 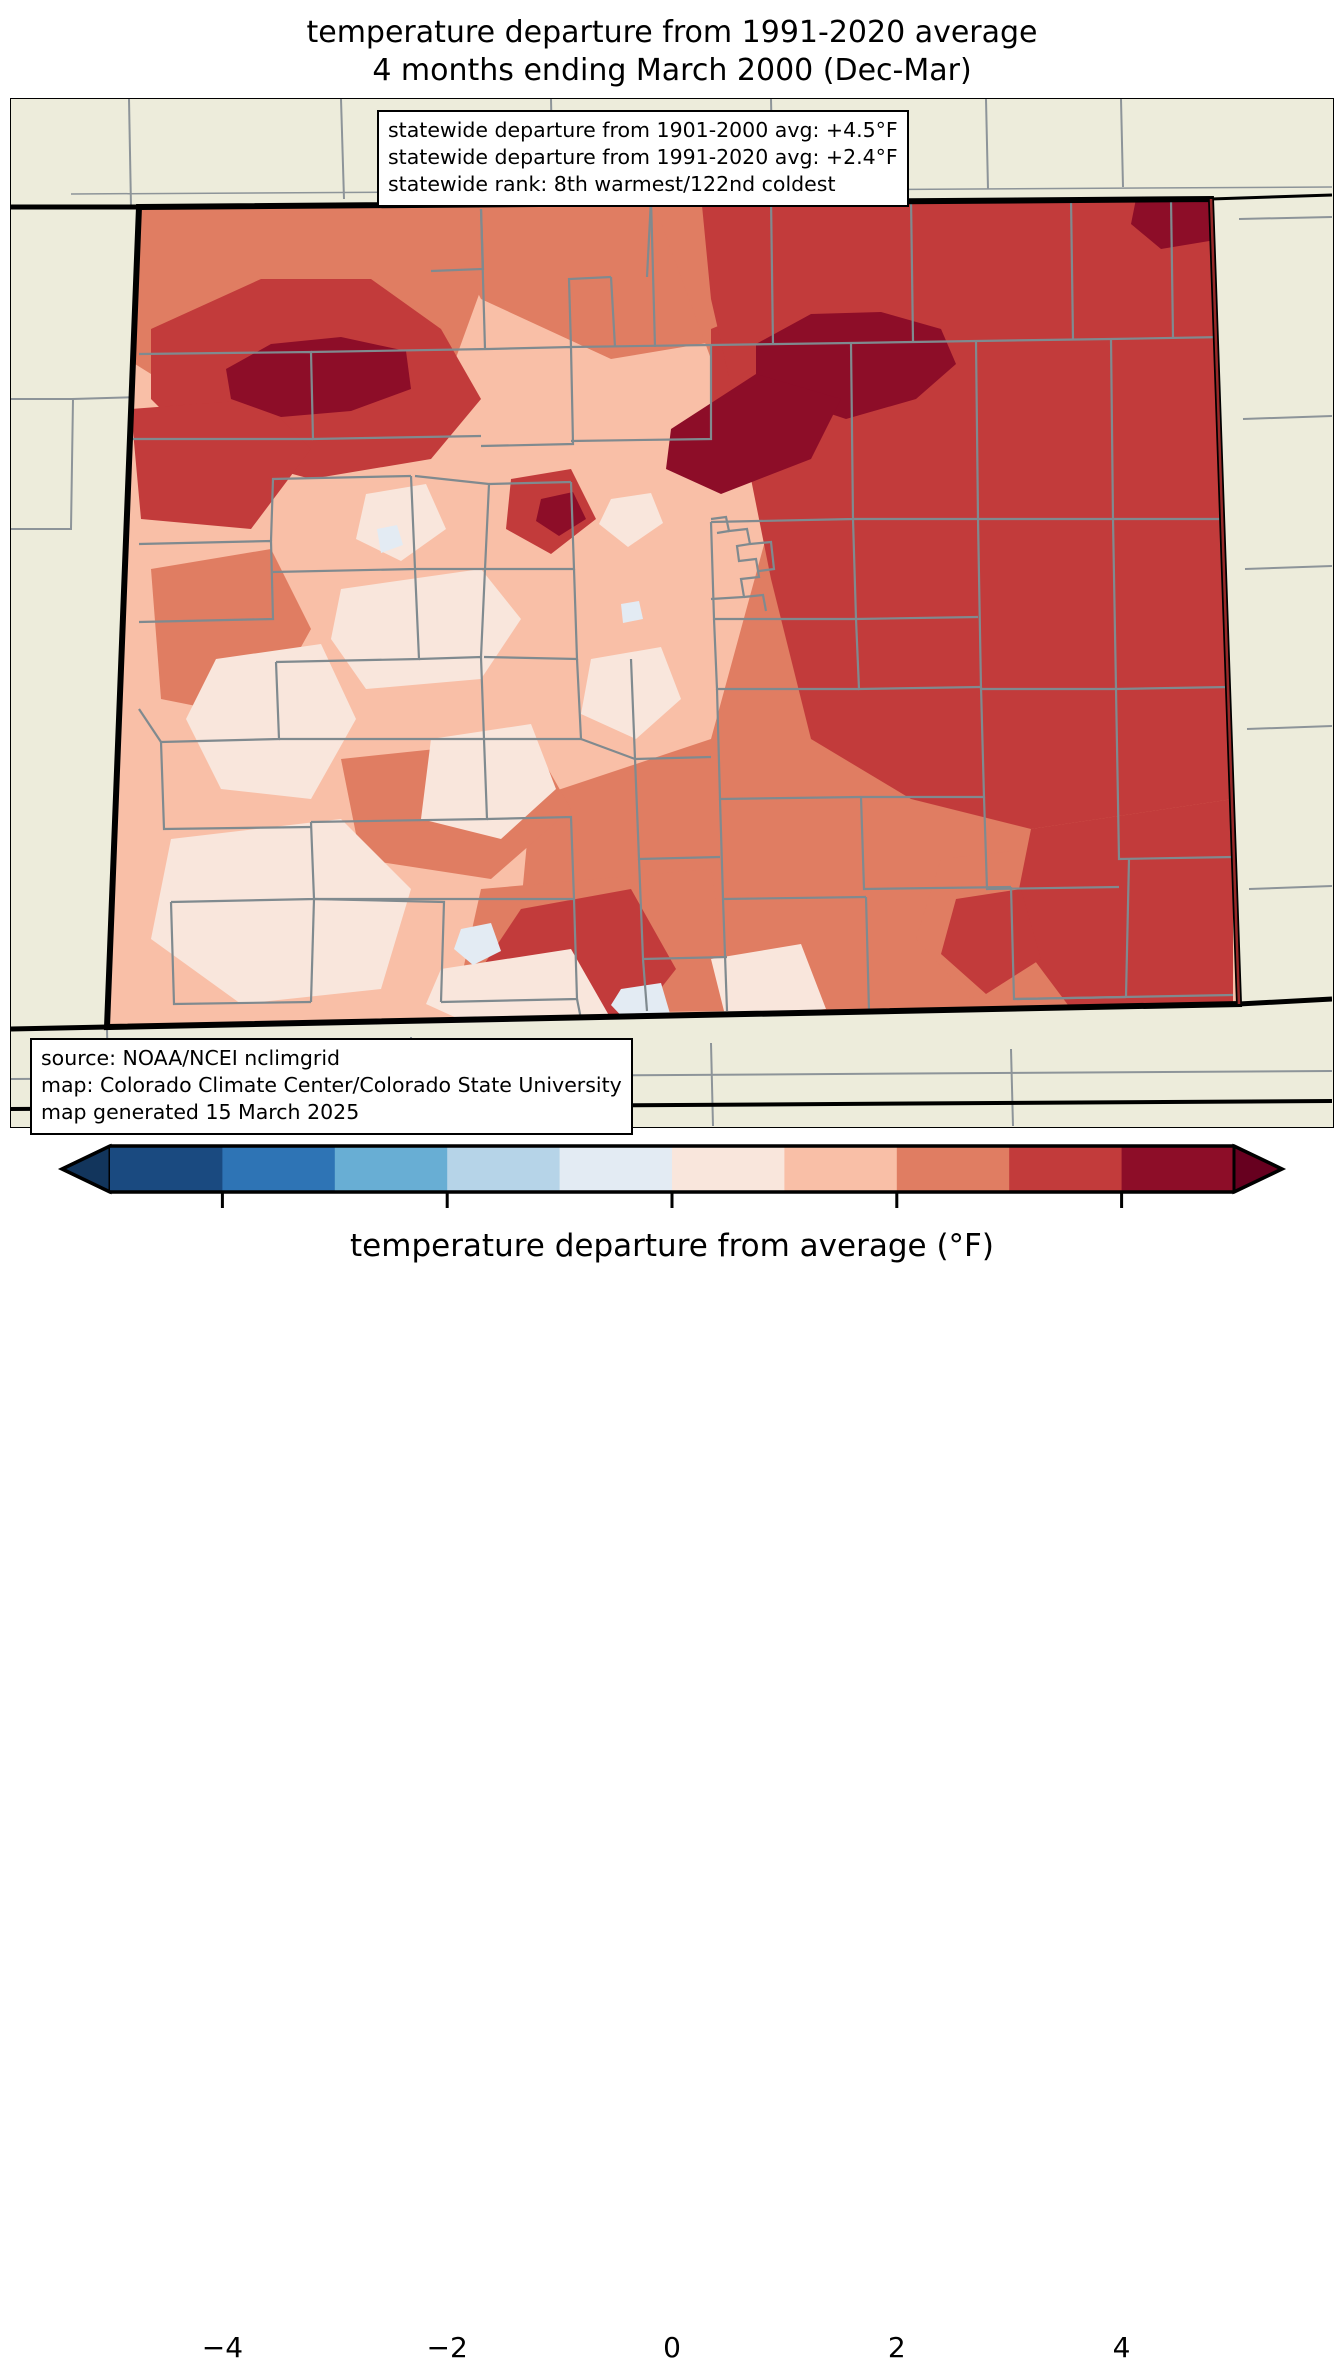 What do you see at coordinates (222, 2347) in the screenshot?
I see `colorbar-tick-label: −4` at bounding box center [222, 2347].